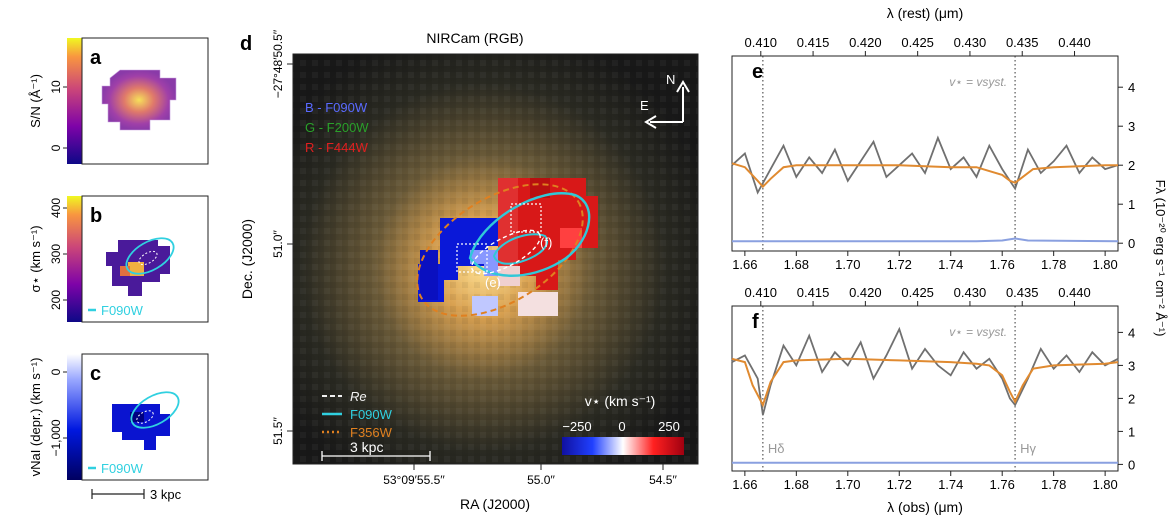  I want to click on panel-e-xtick: 1.70, so click(847, 264).